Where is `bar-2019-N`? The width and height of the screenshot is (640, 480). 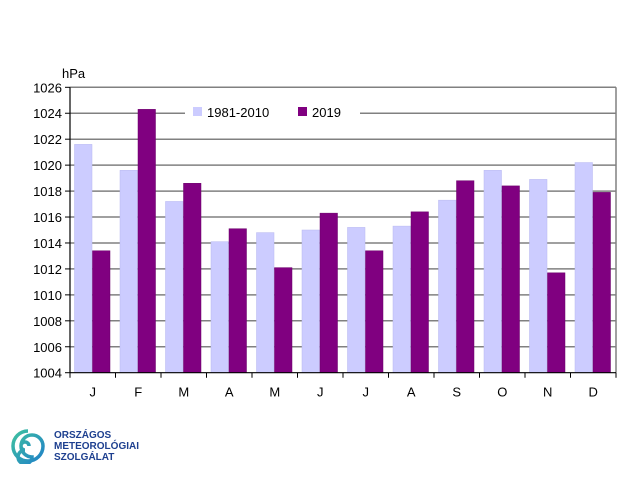 bar-2019-N is located at coordinates (556, 322).